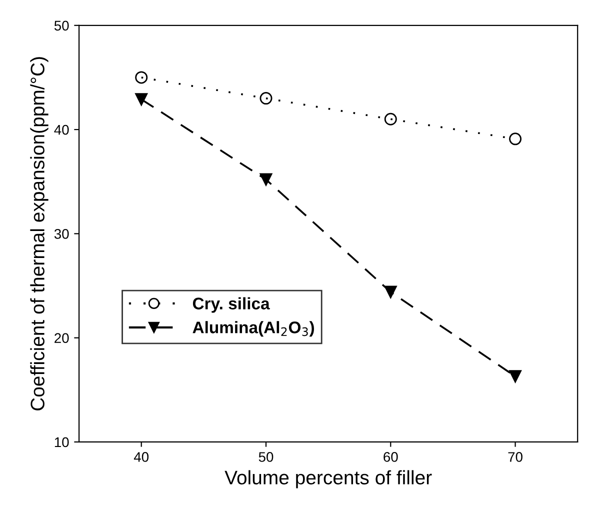 The image size is (608, 508). What do you see at coordinates (141, 457) in the screenshot?
I see `x-tick-label: 40` at bounding box center [141, 457].